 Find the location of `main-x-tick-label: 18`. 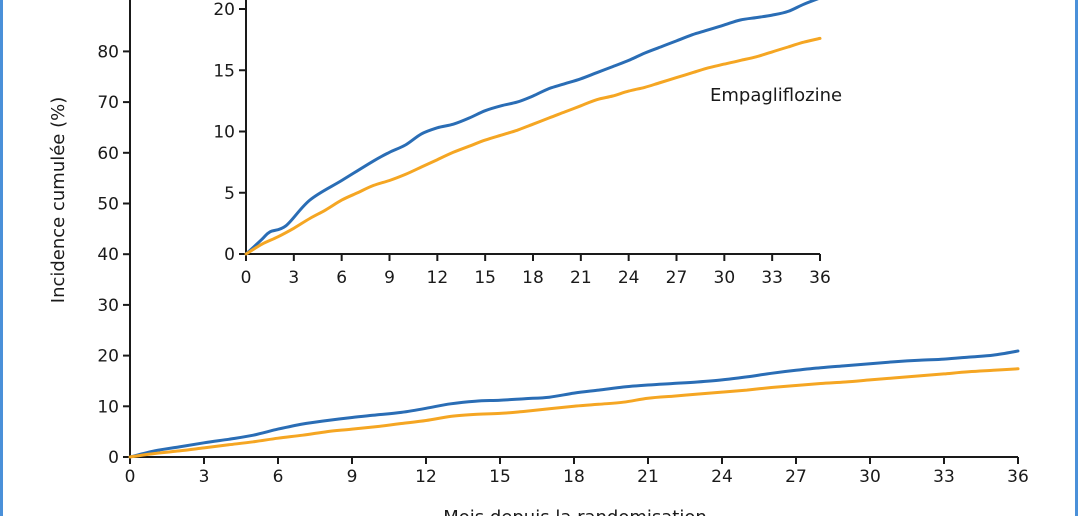

main-x-tick-label: 18 is located at coordinates (574, 477).